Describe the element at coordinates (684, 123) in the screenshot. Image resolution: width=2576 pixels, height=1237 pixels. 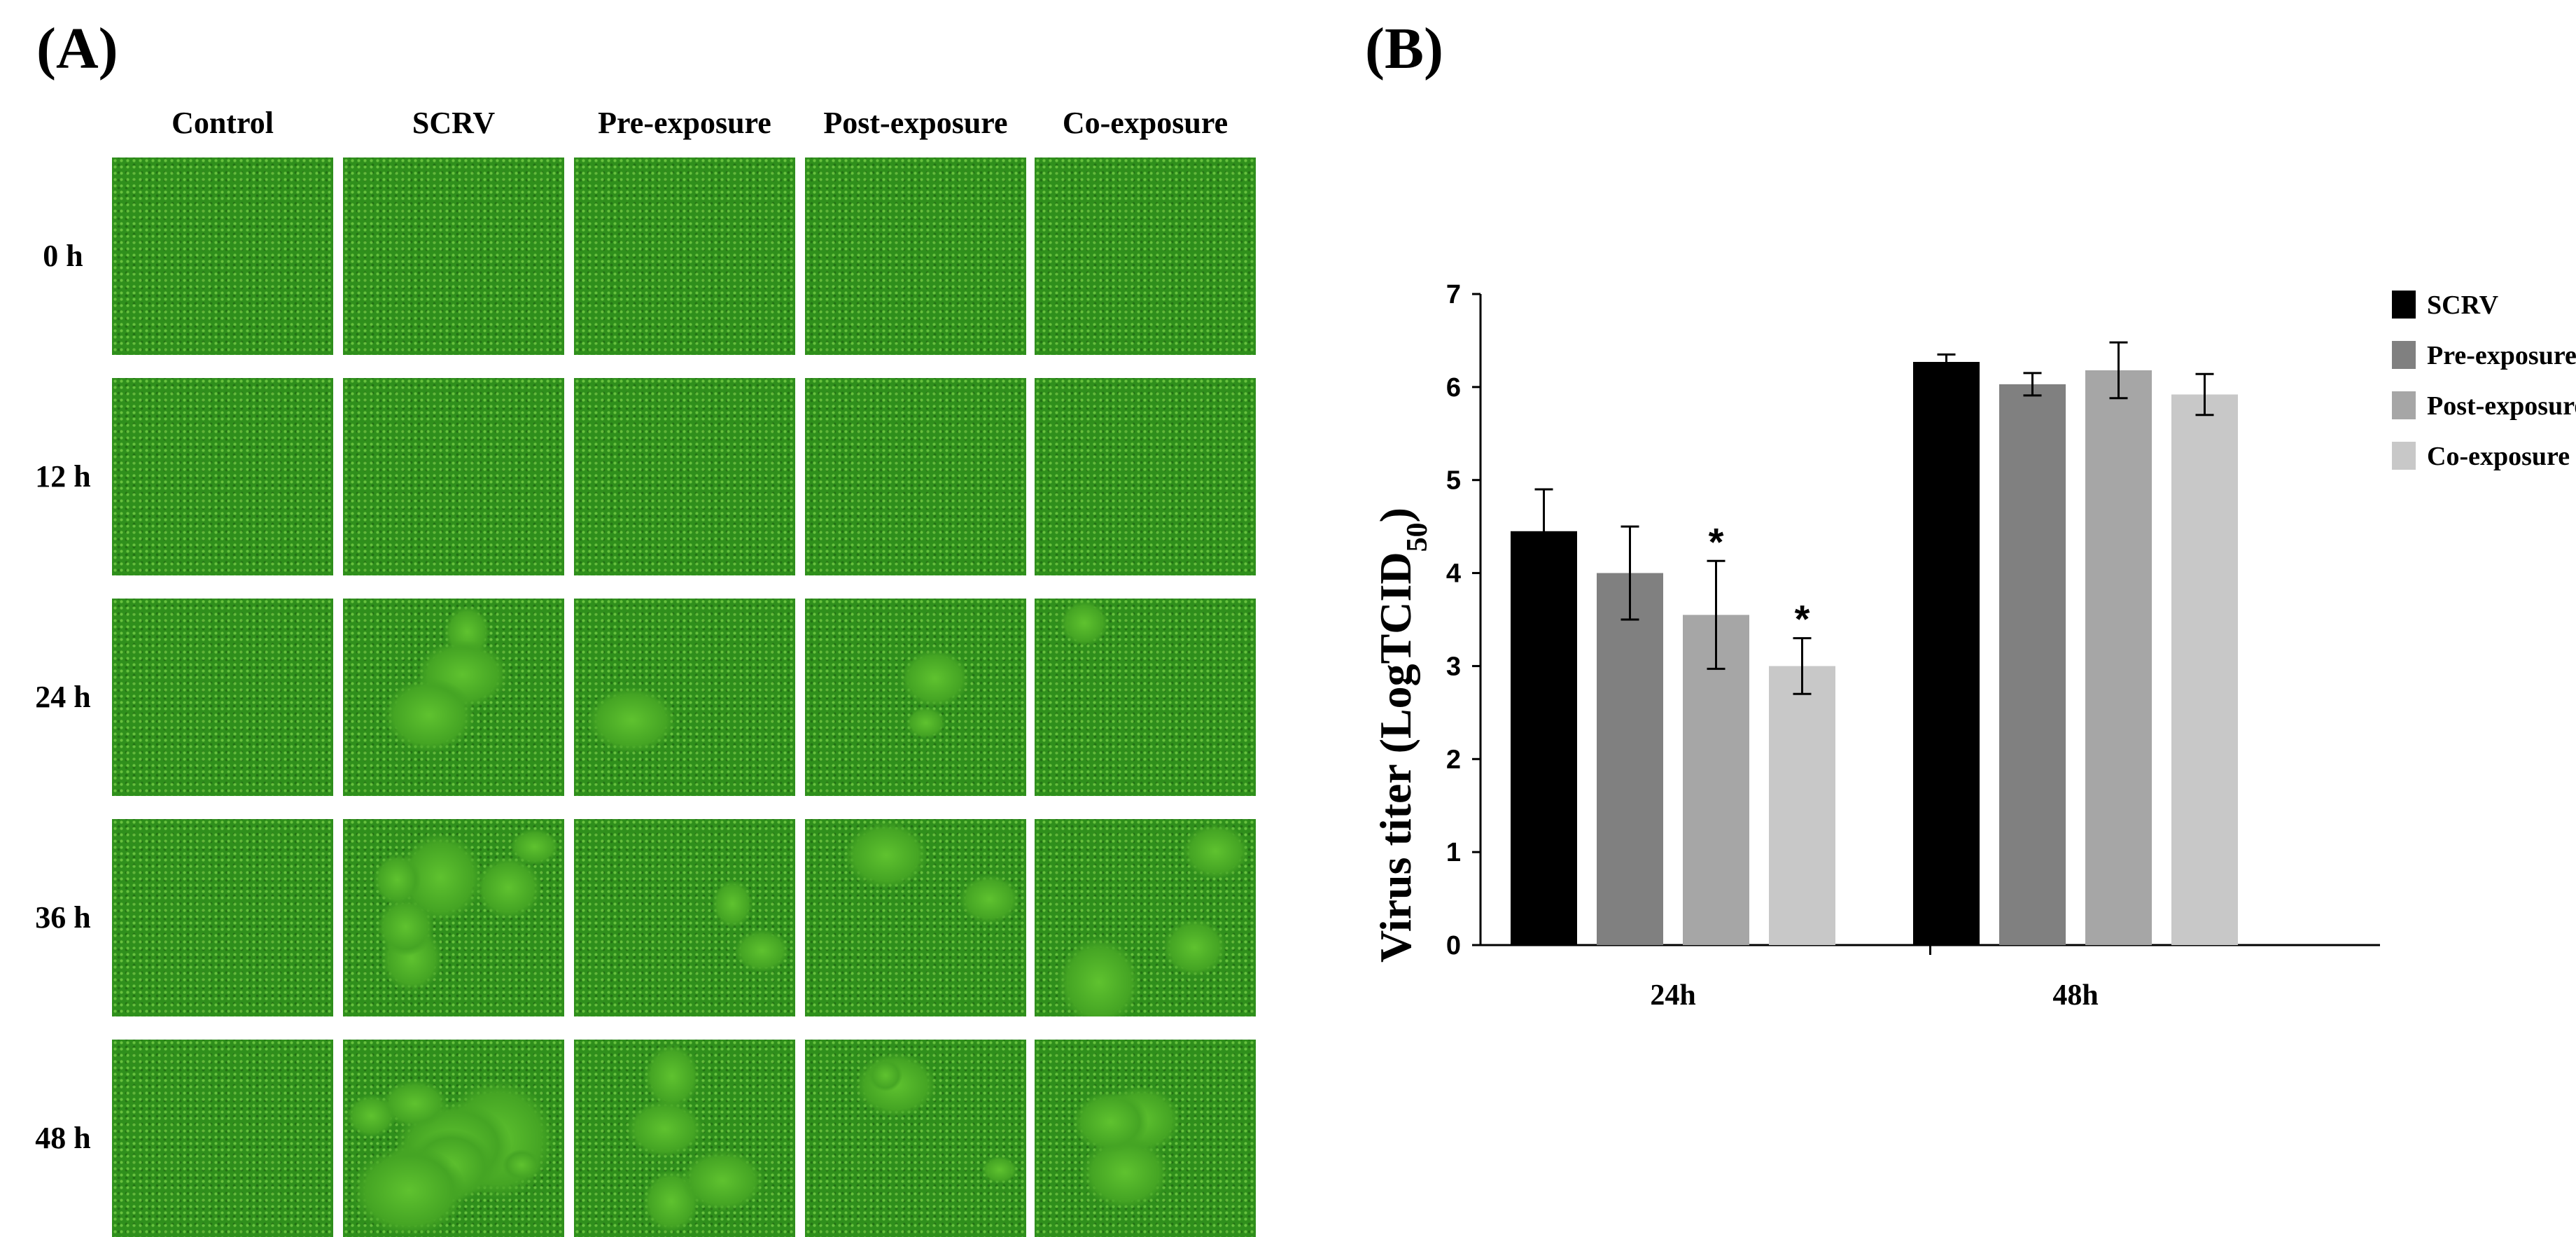
I see `column-header: Pre-exposure` at that location.